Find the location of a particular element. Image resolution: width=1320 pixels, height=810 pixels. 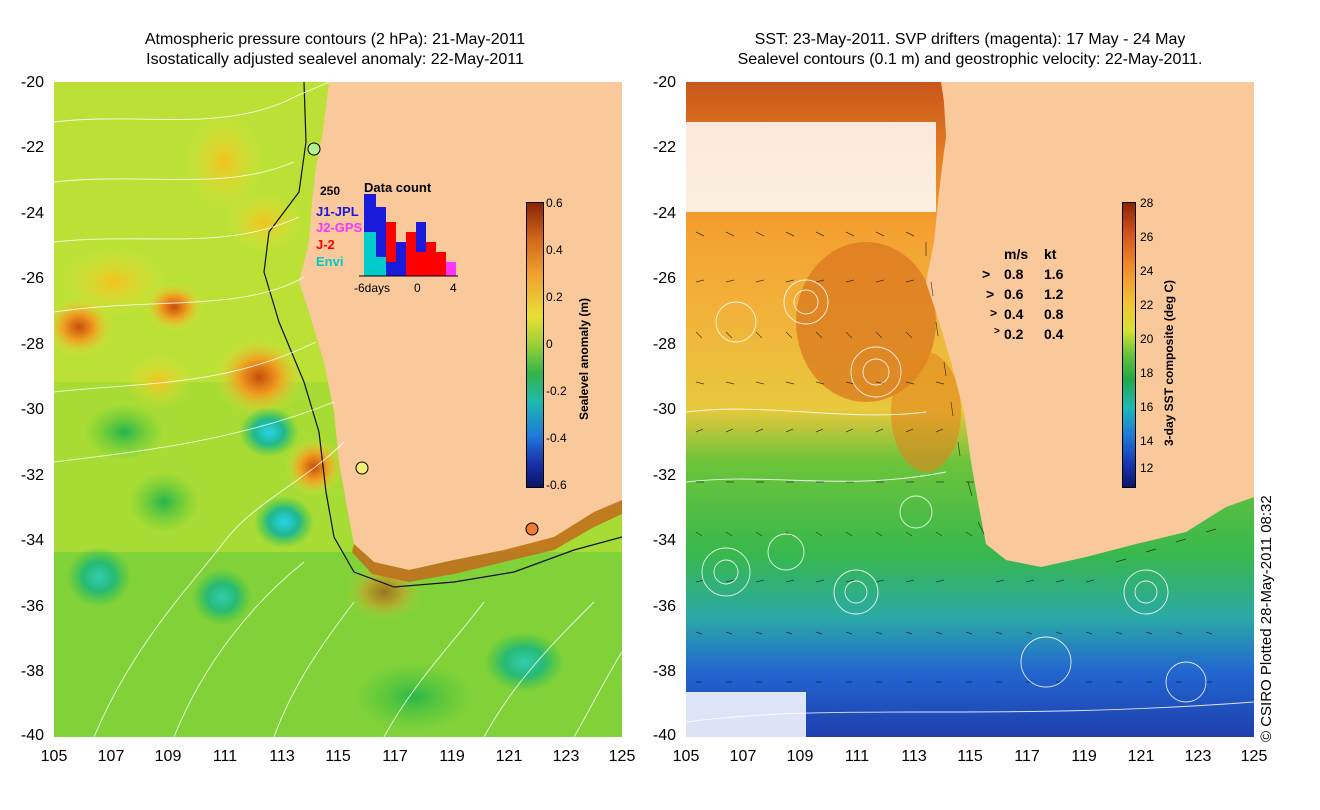

x-label-right-7: 119 is located at coordinates (1084, 756).